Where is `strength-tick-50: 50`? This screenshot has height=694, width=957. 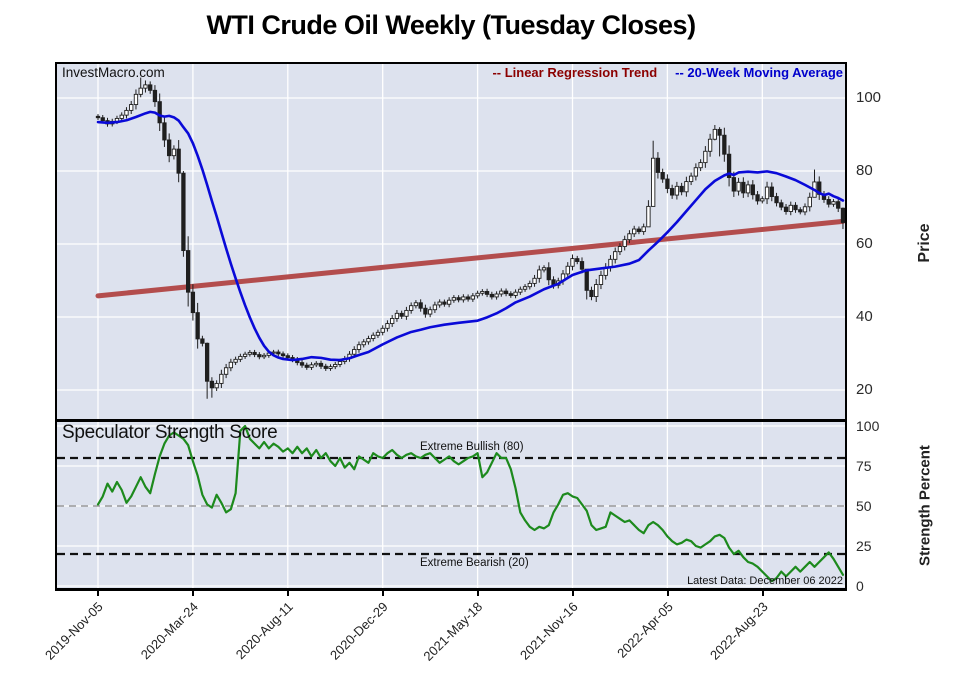 strength-tick-50: 50 is located at coordinates (864, 506).